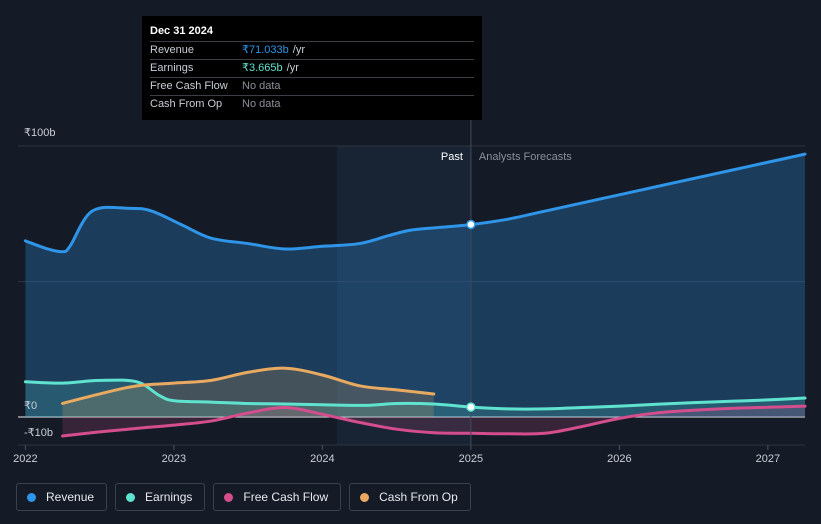  I want to click on y-tick-label: ₹100b, so click(39, 133).